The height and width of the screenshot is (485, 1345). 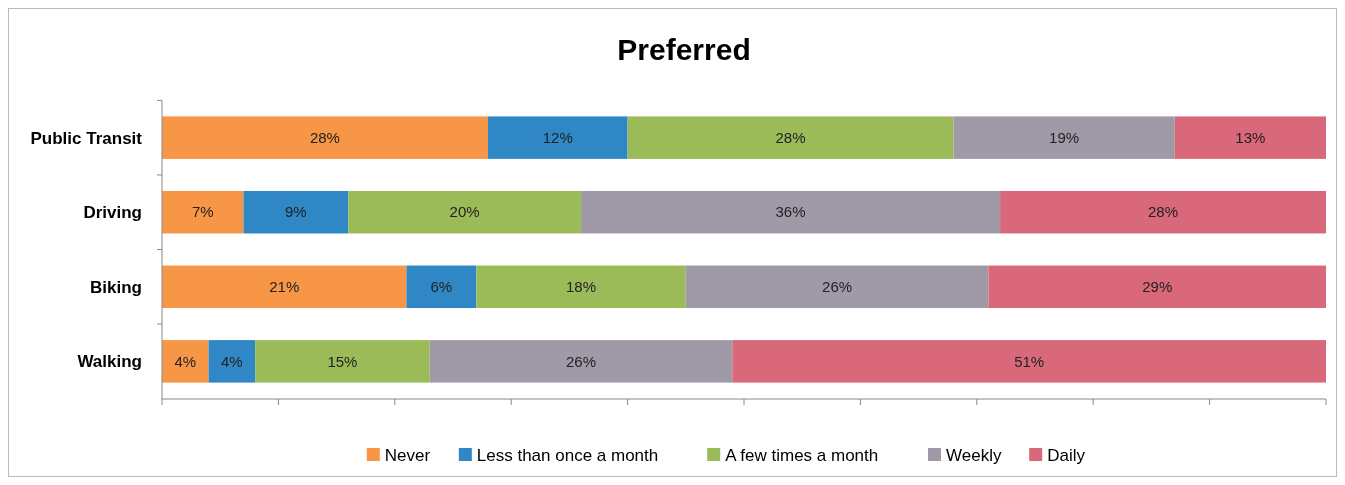 I want to click on data-label: 18%, so click(x=581, y=287).